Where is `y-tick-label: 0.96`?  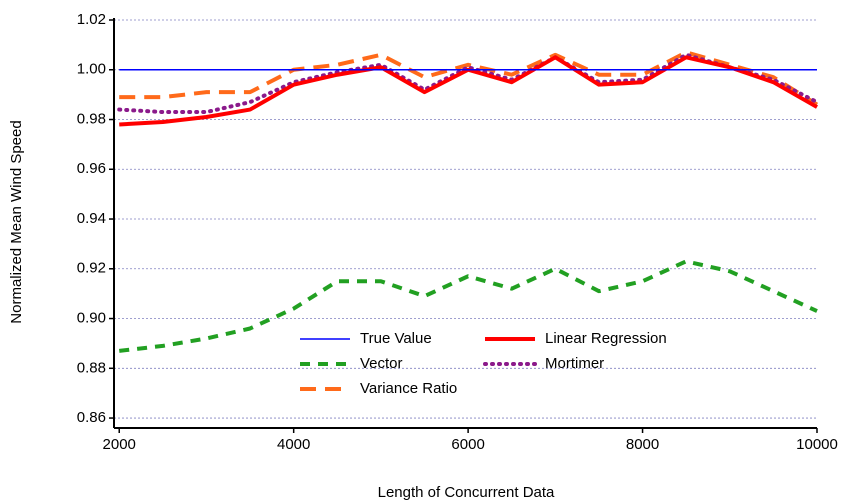 y-tick-label: 0.96 is located at coordinates (91, 168).